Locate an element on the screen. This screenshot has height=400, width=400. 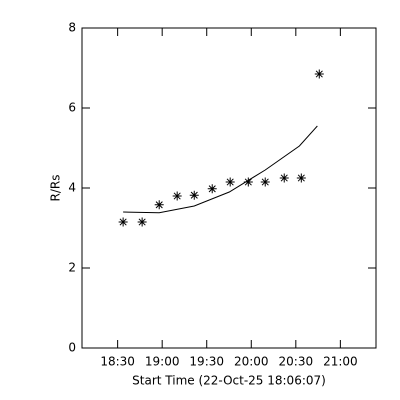
y-axis-label: R/Rs is located at coordinates (56, 188).